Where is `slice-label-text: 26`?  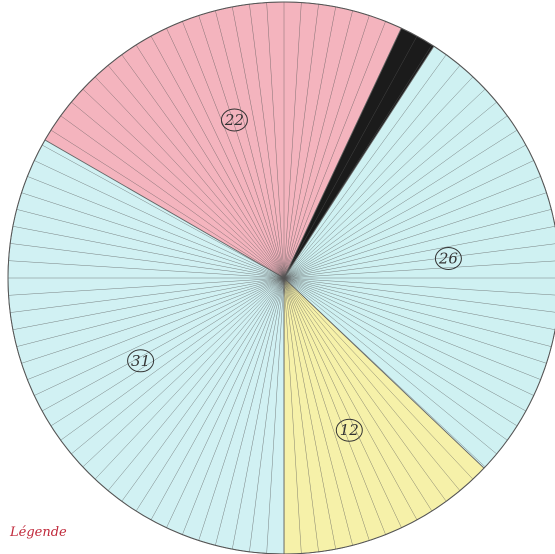 slice-label-text: 26 is located at coordinates (448, 259).